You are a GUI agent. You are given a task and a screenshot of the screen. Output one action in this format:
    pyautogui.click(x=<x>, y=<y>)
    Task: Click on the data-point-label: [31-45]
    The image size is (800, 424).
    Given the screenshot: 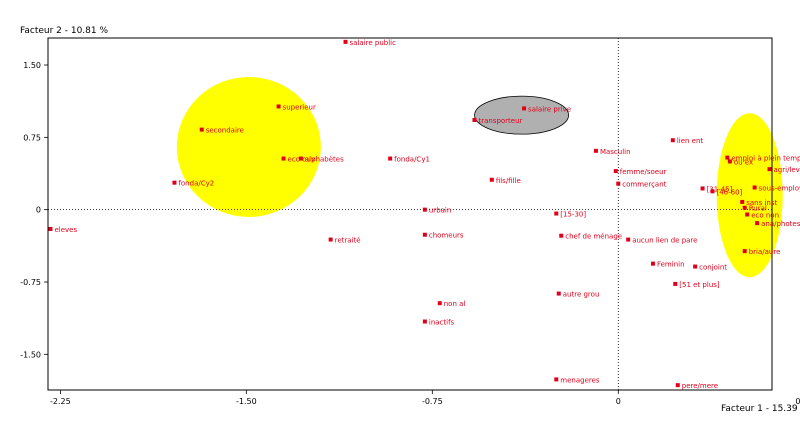 What is the action you would take?
    pyautogui.click(x=720, y=189)
    